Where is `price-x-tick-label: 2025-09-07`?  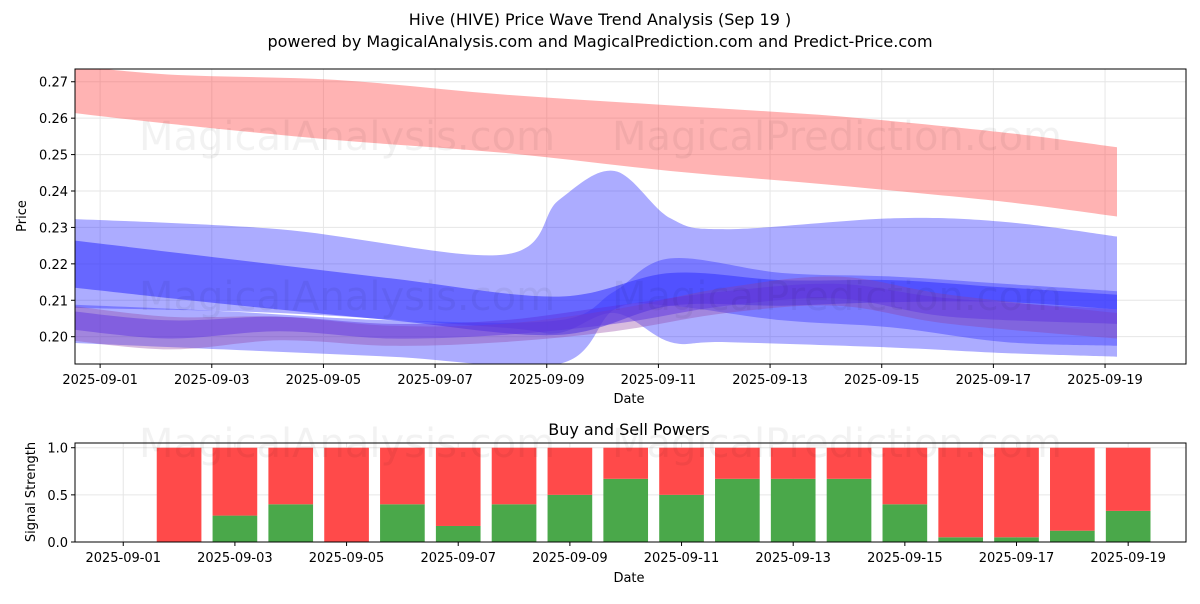 price-x-tick-label: 2025-09-07 is located at coordinates (435, 380).